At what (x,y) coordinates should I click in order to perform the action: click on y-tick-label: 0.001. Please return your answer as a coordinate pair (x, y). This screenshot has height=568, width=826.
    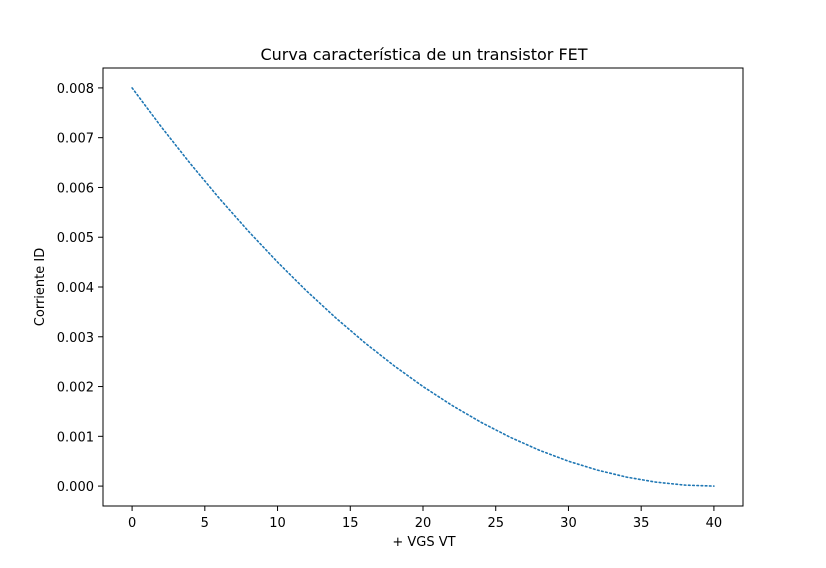
    Looking at the image, I should click on (75, 437).